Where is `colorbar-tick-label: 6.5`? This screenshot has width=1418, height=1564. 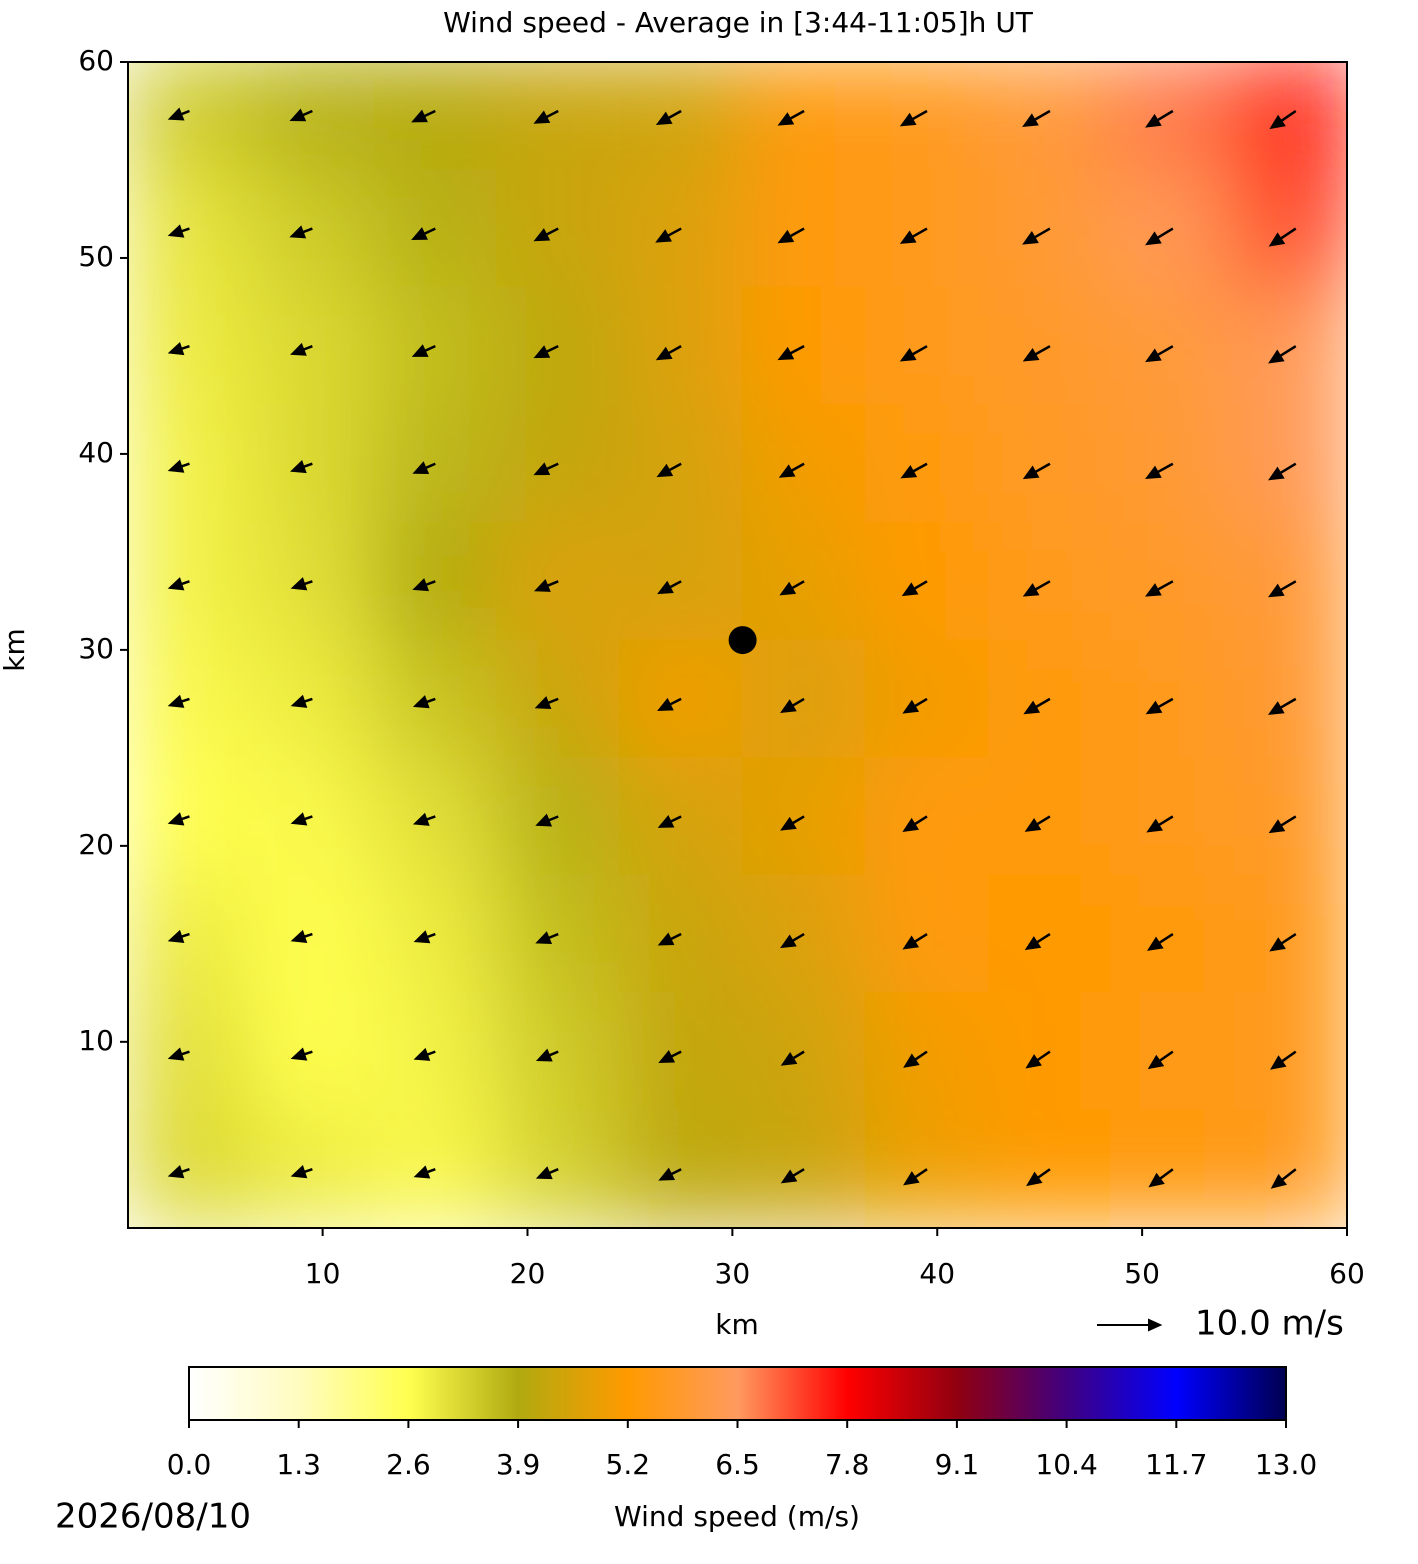 colorbar-tick-label: 6.5 is located at coordinates (737, 1464).